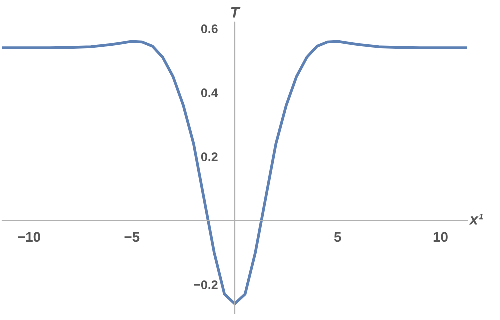 The image size is (500, 320). I want to click on y-tick-label: 0.6, so click(209, 29).